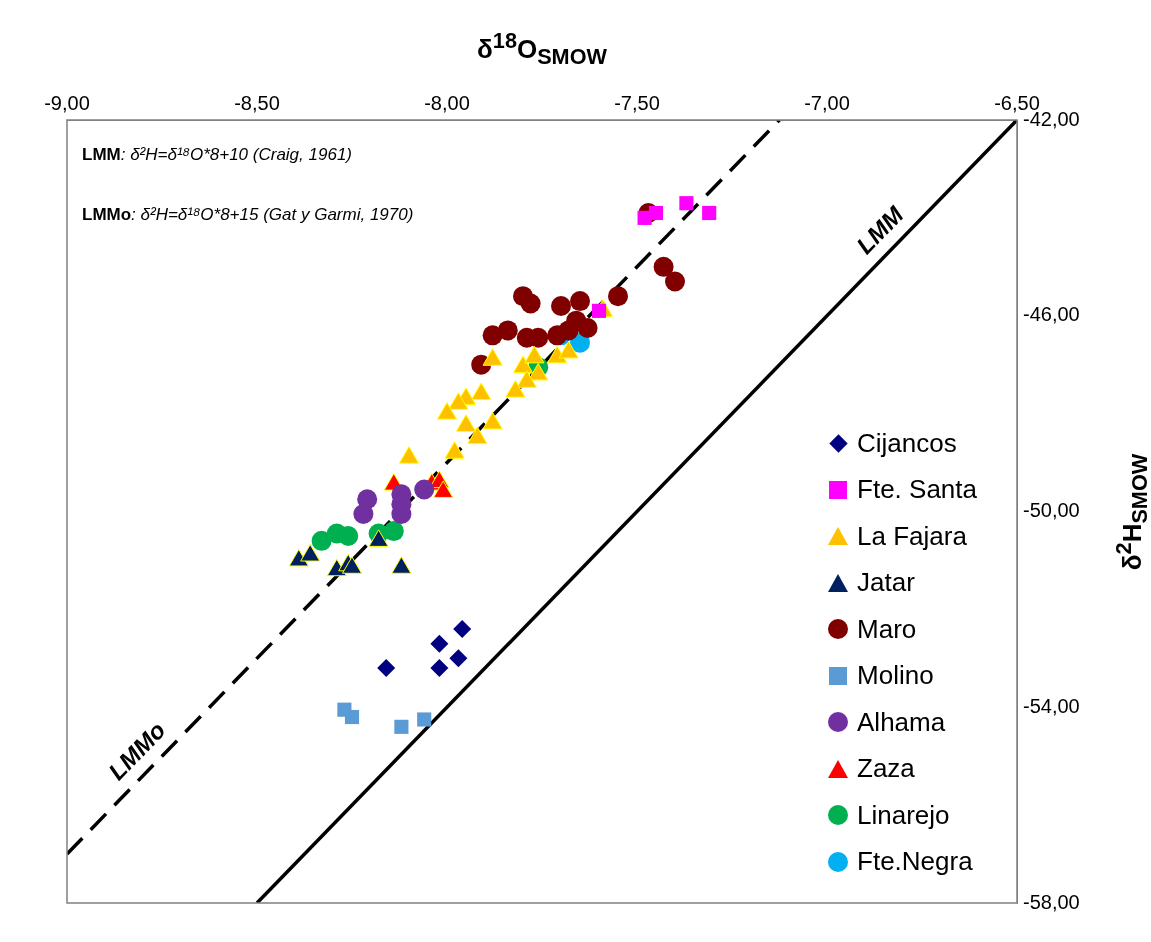 The height and width of the screenshot is (942, 1151). I want to click on x-tick-label: -7,00, so click(827, 102).